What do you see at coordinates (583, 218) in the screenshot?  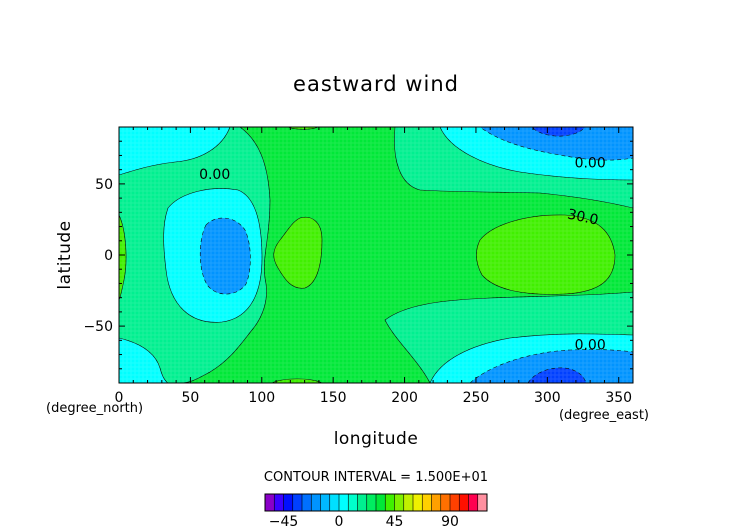 I see `contour-label: 30.0` at bounding box center [583, 218].